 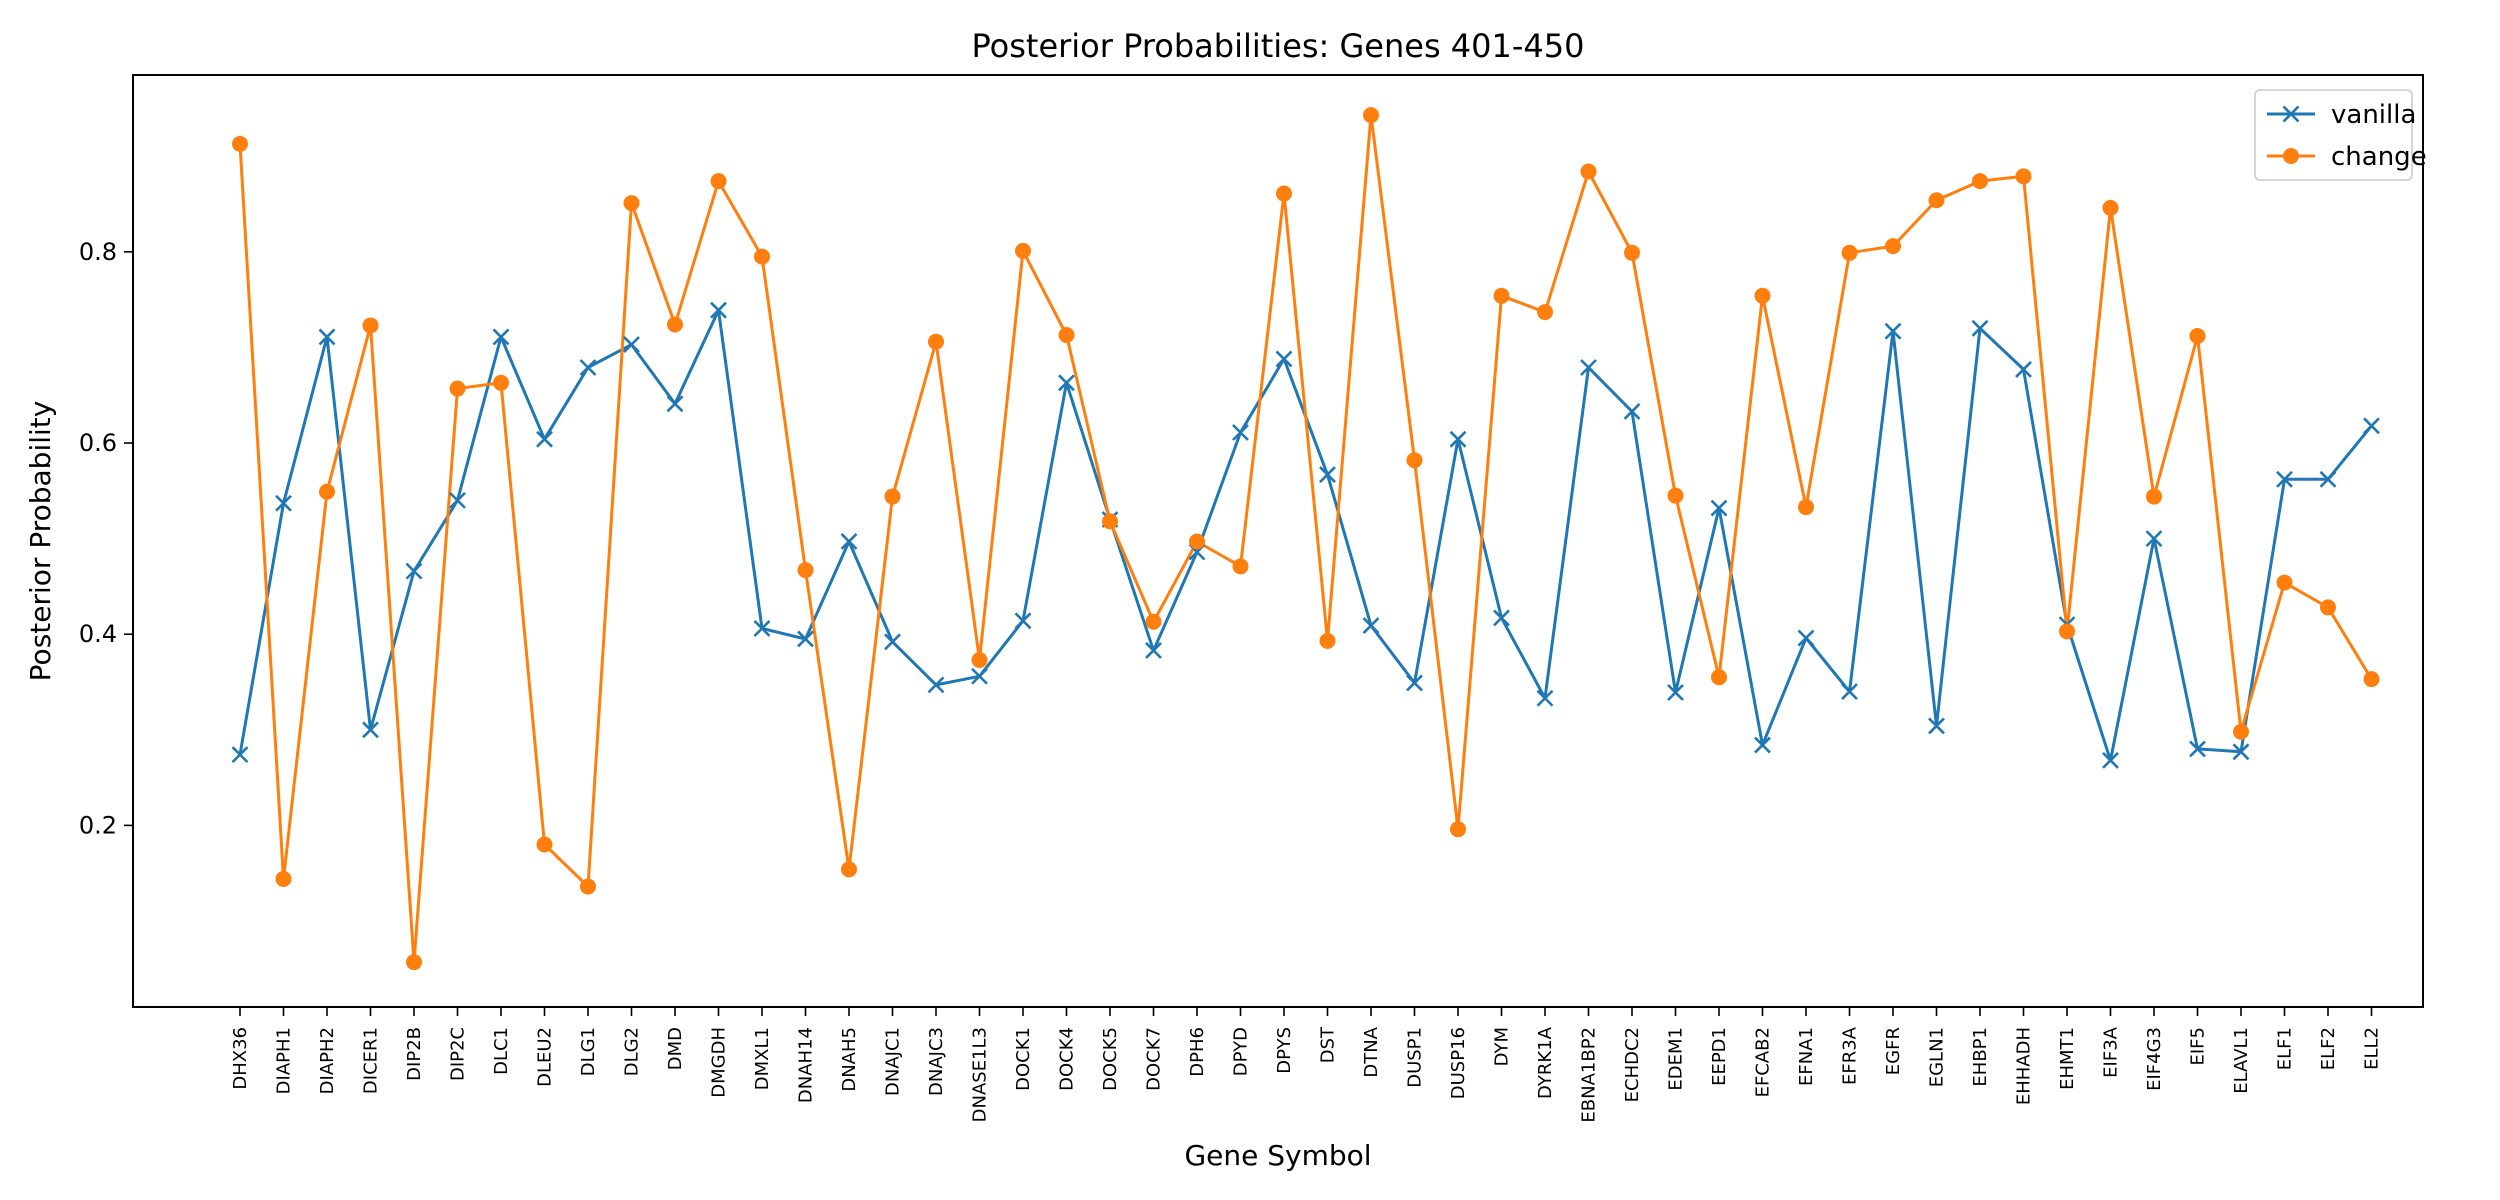 What do you see at coordinates (545, 1057) in the screenshot?
I see `x-tick-label: DLEU2` at bounding box center [545, 1057].